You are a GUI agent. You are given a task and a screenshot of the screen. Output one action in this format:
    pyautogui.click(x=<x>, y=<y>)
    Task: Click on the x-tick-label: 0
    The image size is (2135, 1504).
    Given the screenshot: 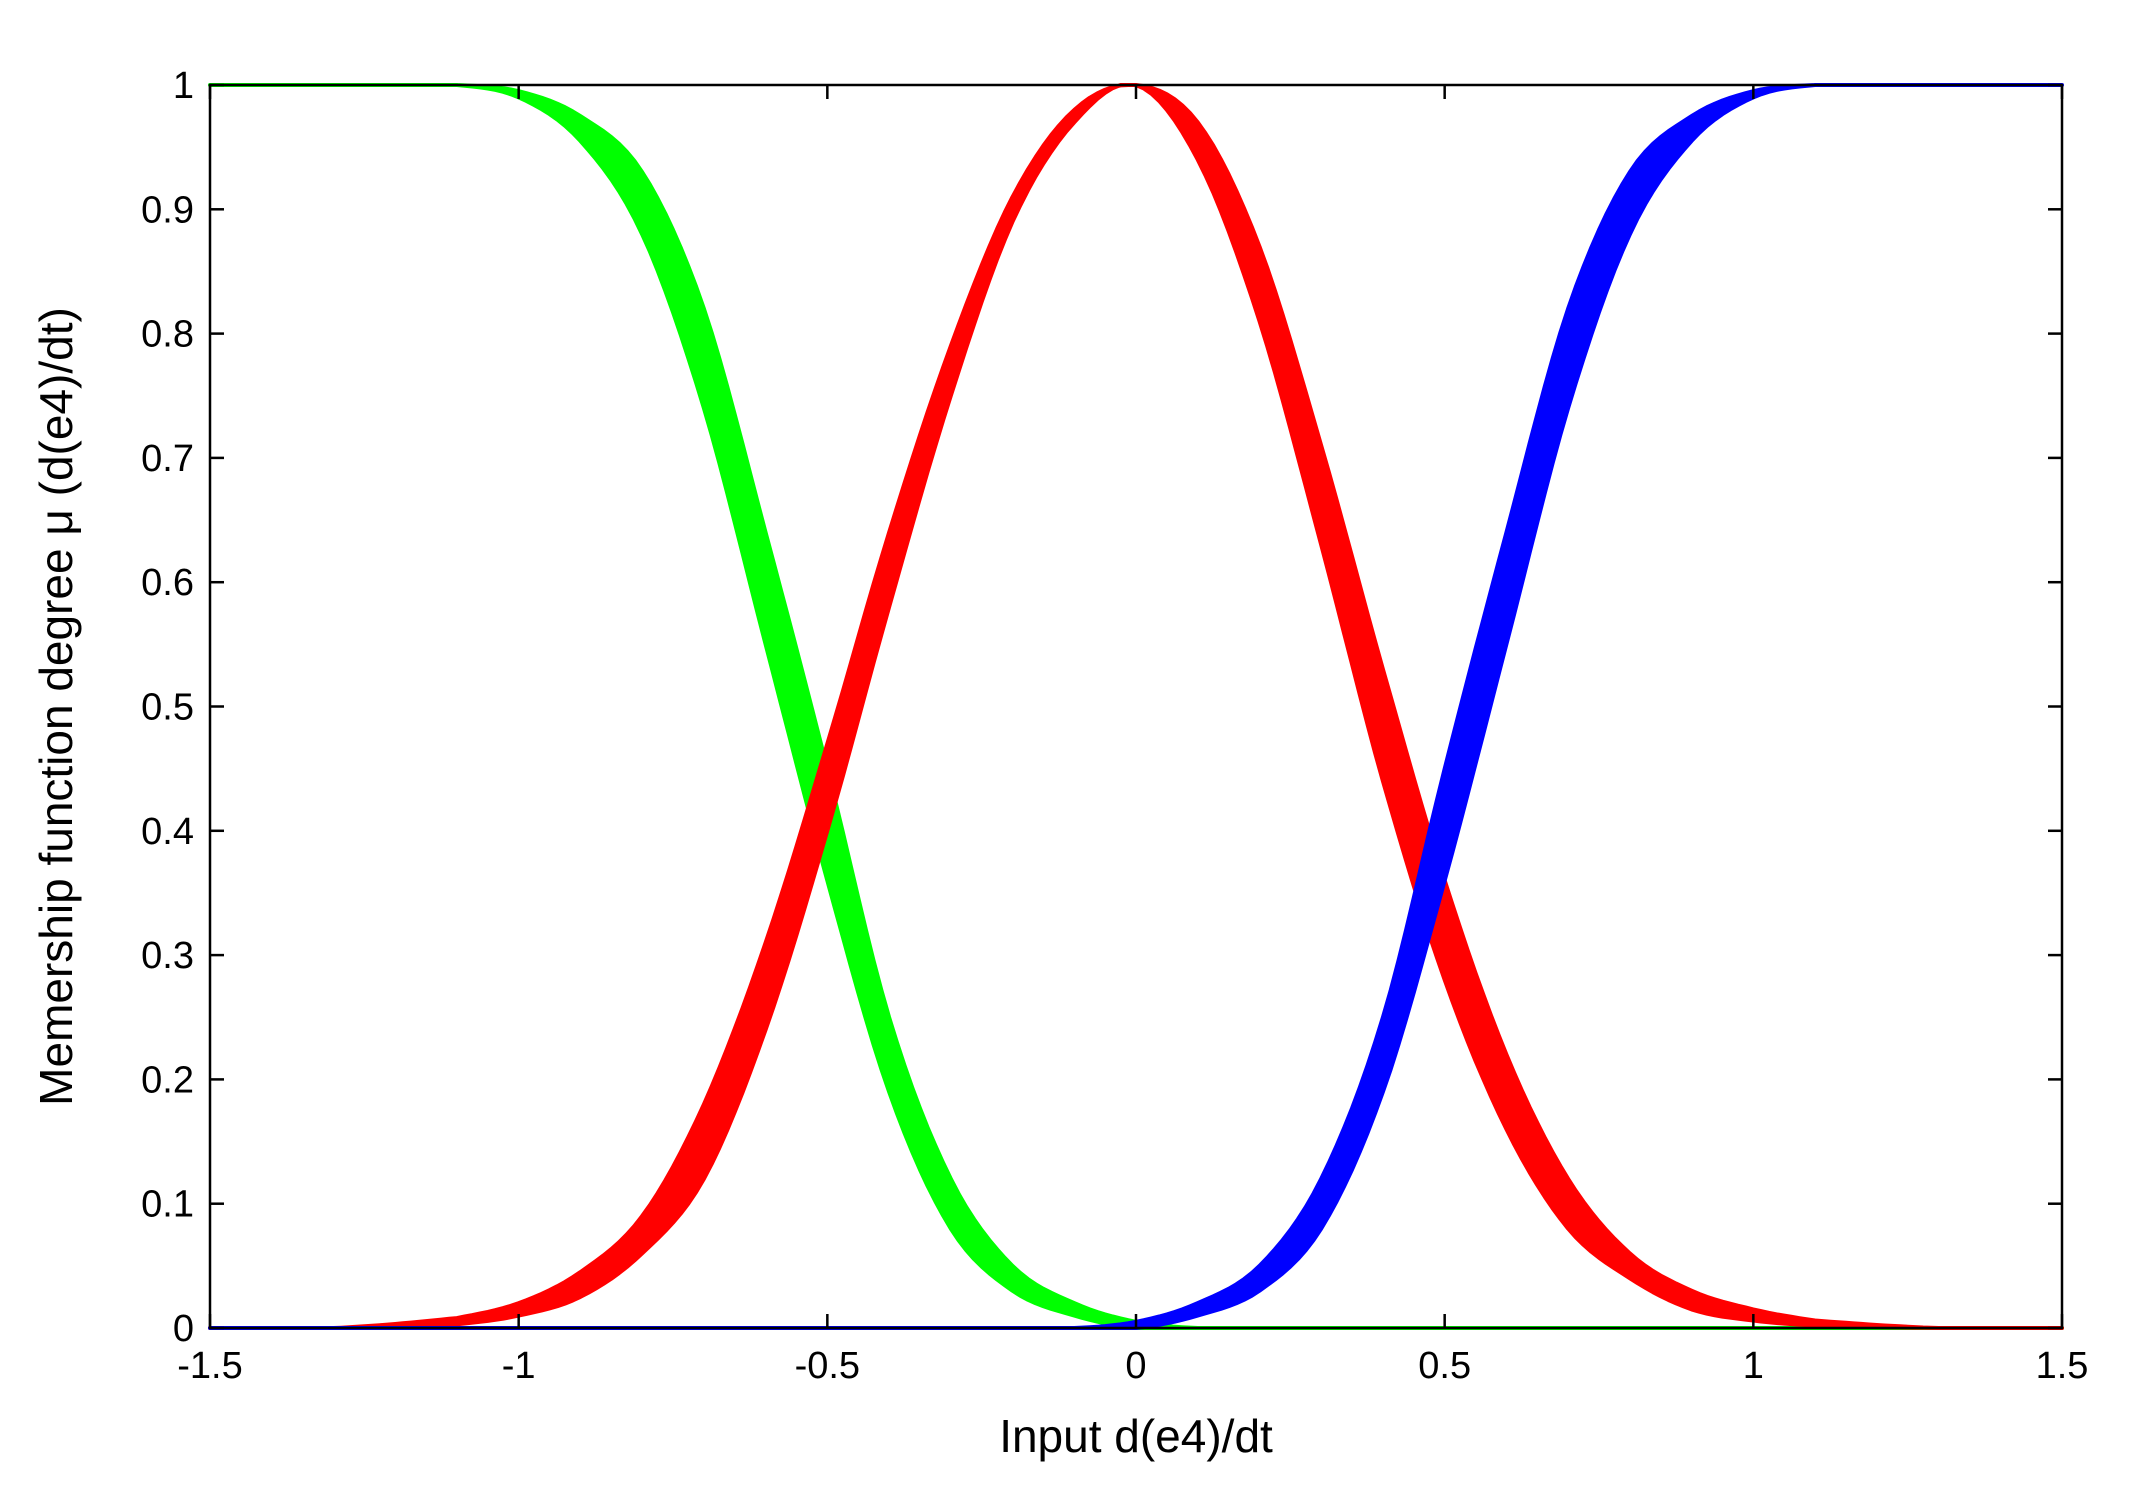 What is the action you would take?
    pyautogui.click(x=1135, y=1366)
    